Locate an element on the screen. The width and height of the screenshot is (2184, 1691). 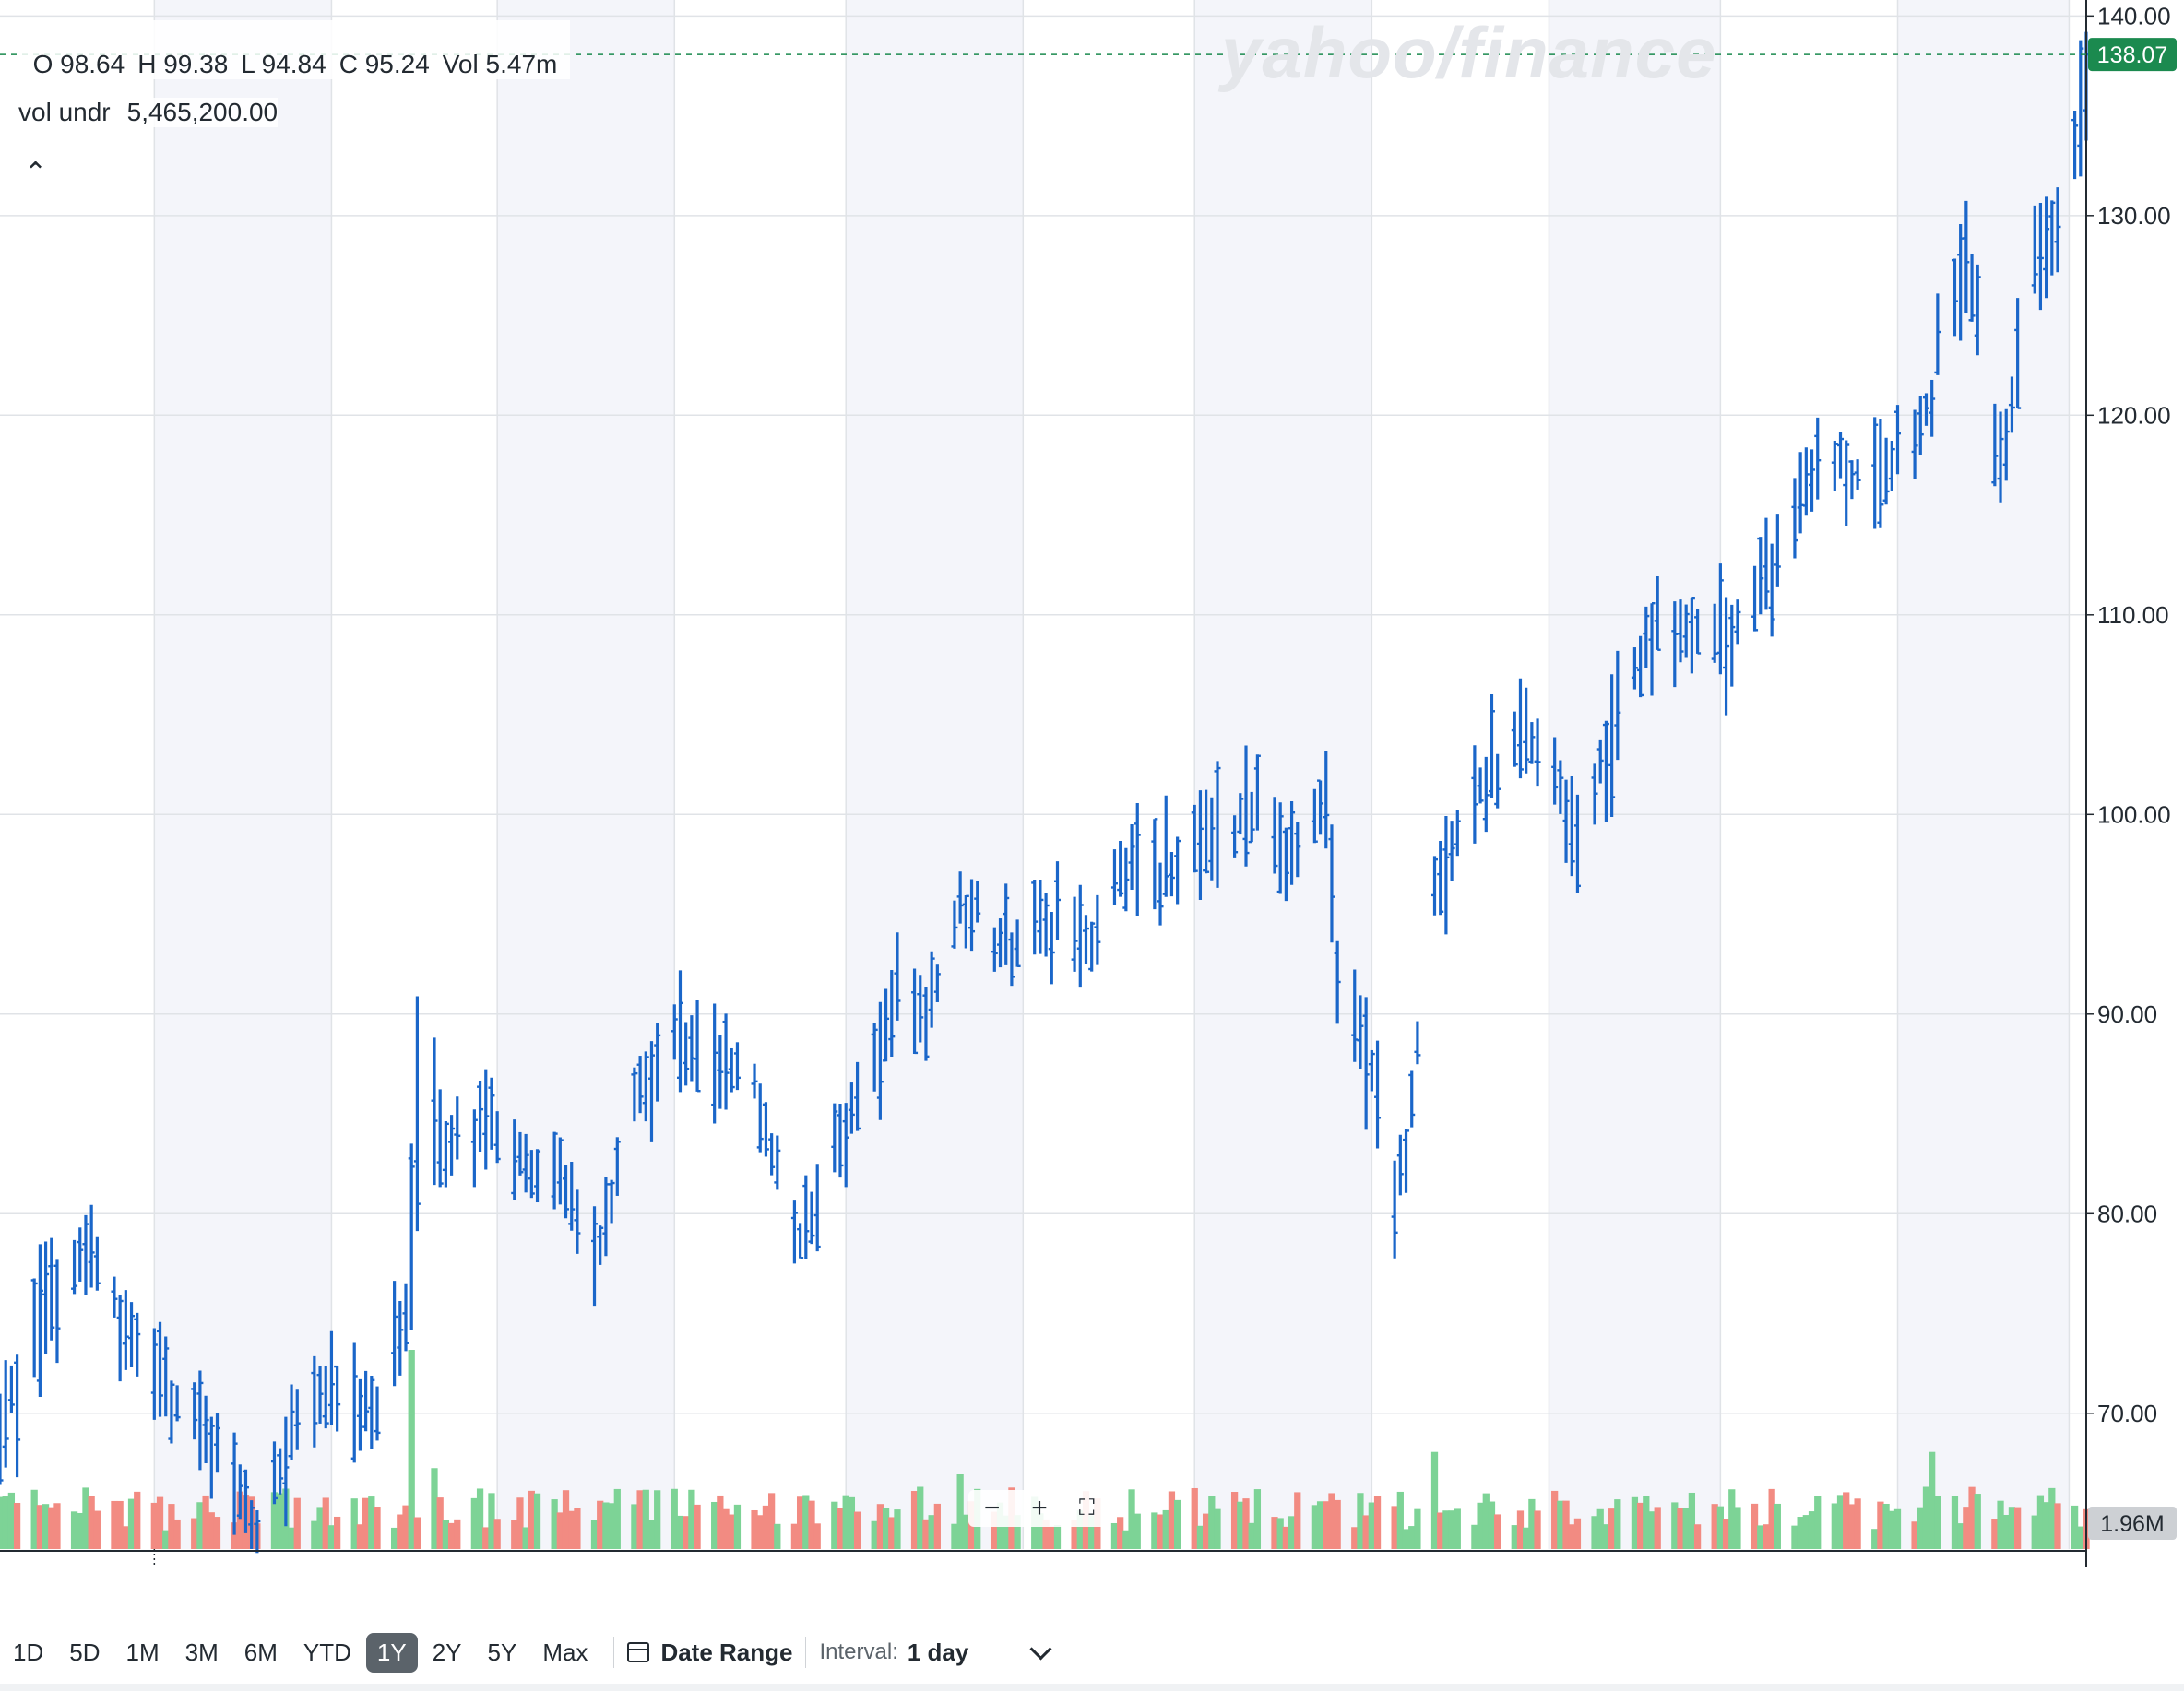
date-range-button: Date Range is located at coordinates (709, 1652).